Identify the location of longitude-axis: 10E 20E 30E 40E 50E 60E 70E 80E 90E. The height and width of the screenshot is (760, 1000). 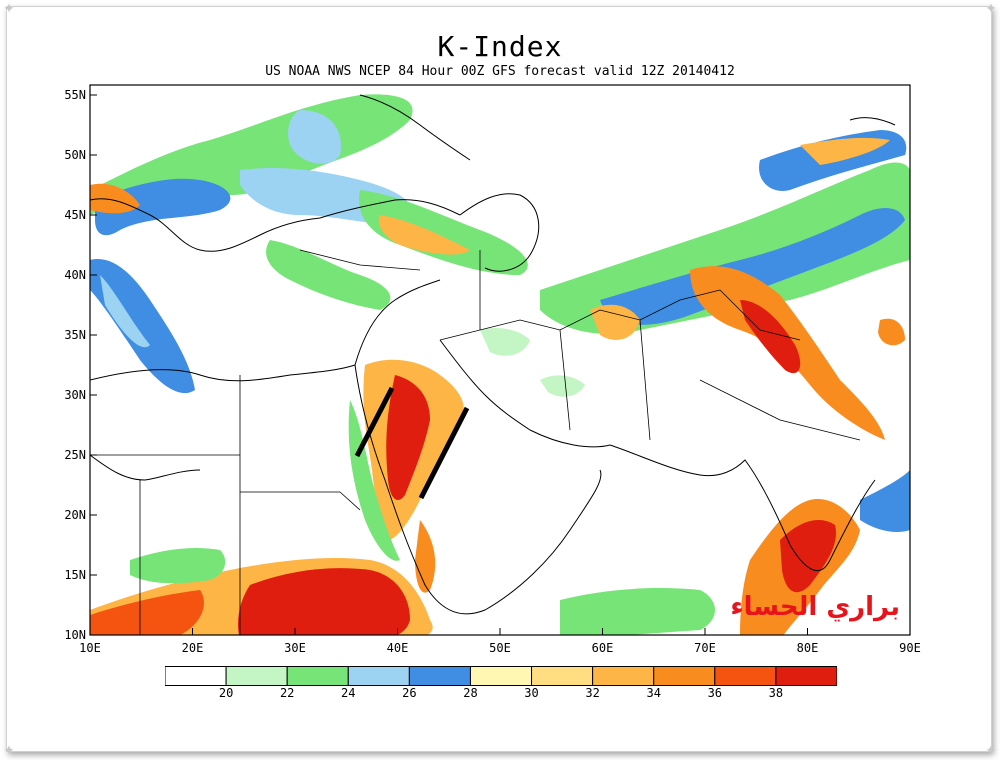
(500, 641).